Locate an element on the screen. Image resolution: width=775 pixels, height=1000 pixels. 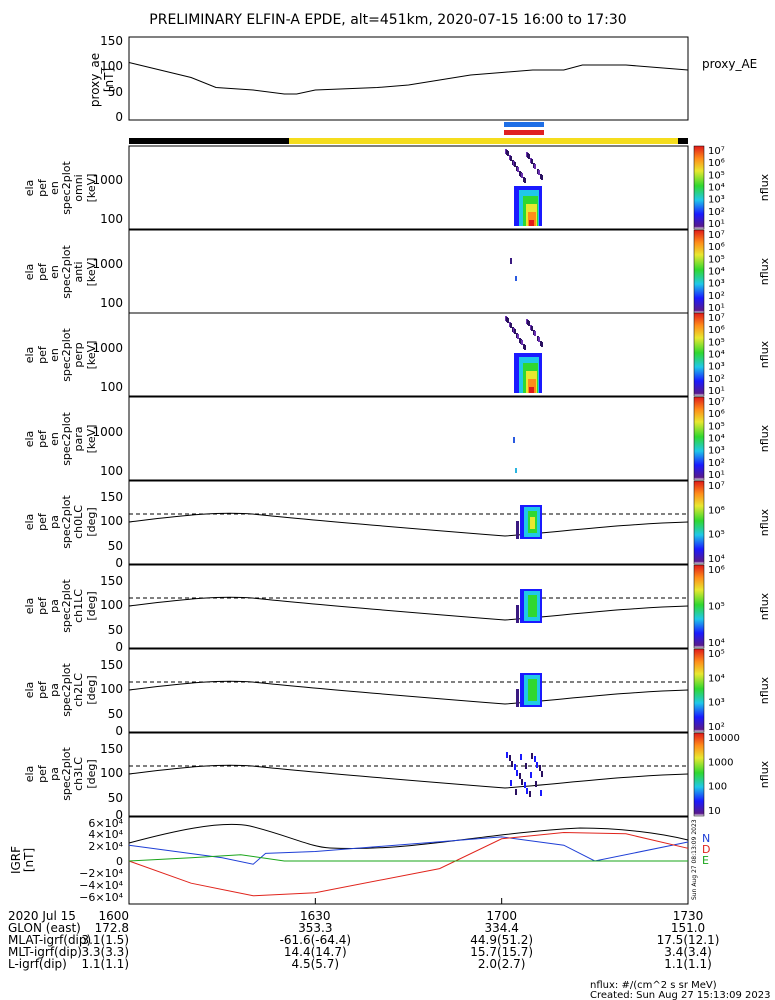
legend-d: D is located at coordinates (706, 849).